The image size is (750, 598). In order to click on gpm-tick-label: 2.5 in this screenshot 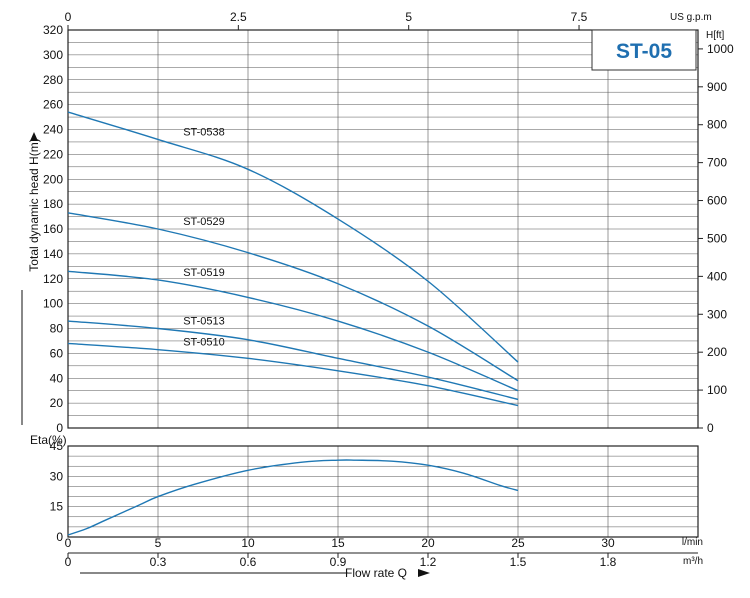, I will do `click(238, 17)`.